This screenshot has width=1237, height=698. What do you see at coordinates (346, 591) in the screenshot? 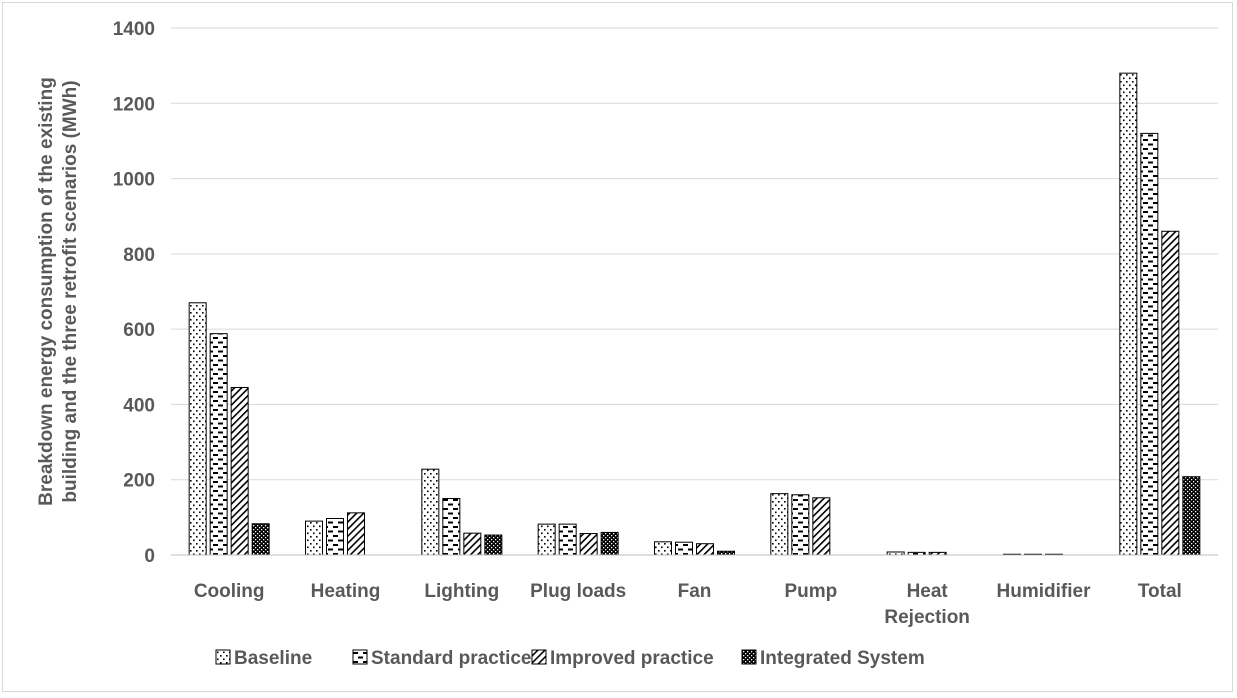
I see `x-category-label: Heating` at bounding box center [346, 591].